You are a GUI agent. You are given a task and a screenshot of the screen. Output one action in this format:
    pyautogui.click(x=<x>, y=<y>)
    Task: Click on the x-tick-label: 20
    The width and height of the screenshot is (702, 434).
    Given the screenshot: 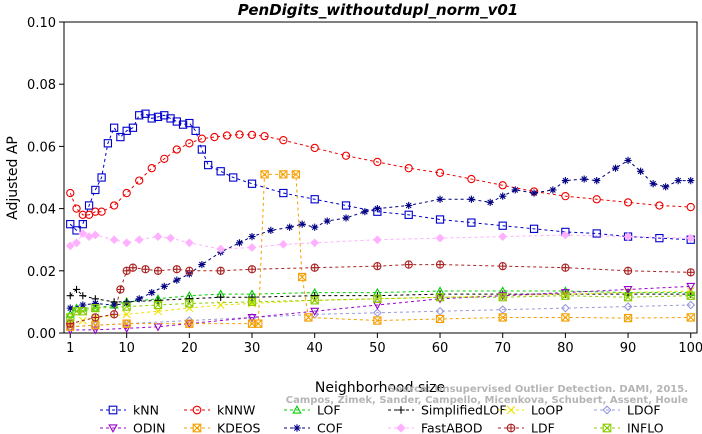 What is the action you would take?
    pyautogui.click(x=189, y=348)
    